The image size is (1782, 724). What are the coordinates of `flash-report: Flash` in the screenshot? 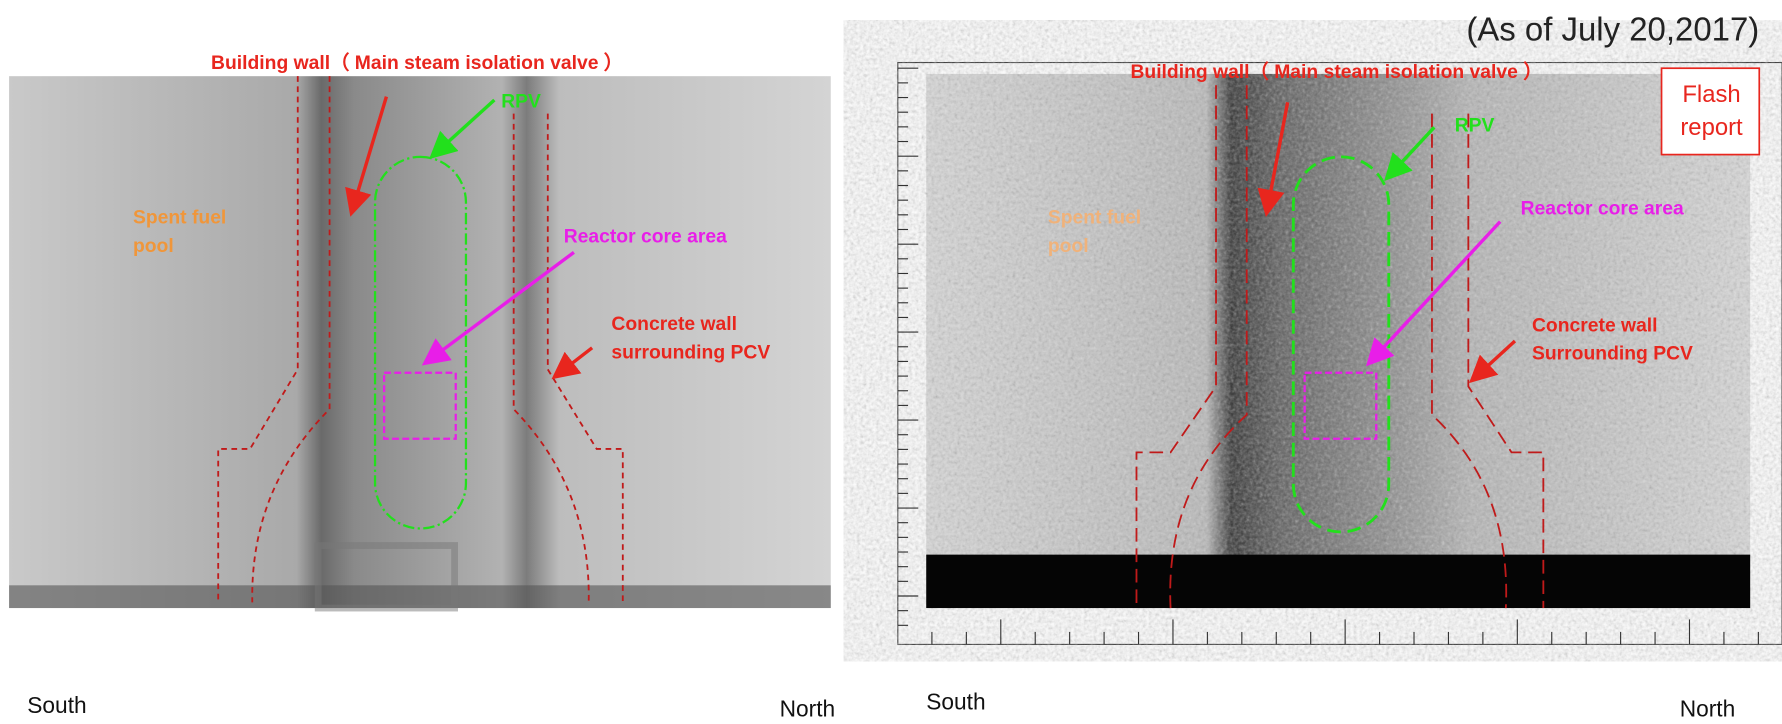 It's located at (1711, 94).